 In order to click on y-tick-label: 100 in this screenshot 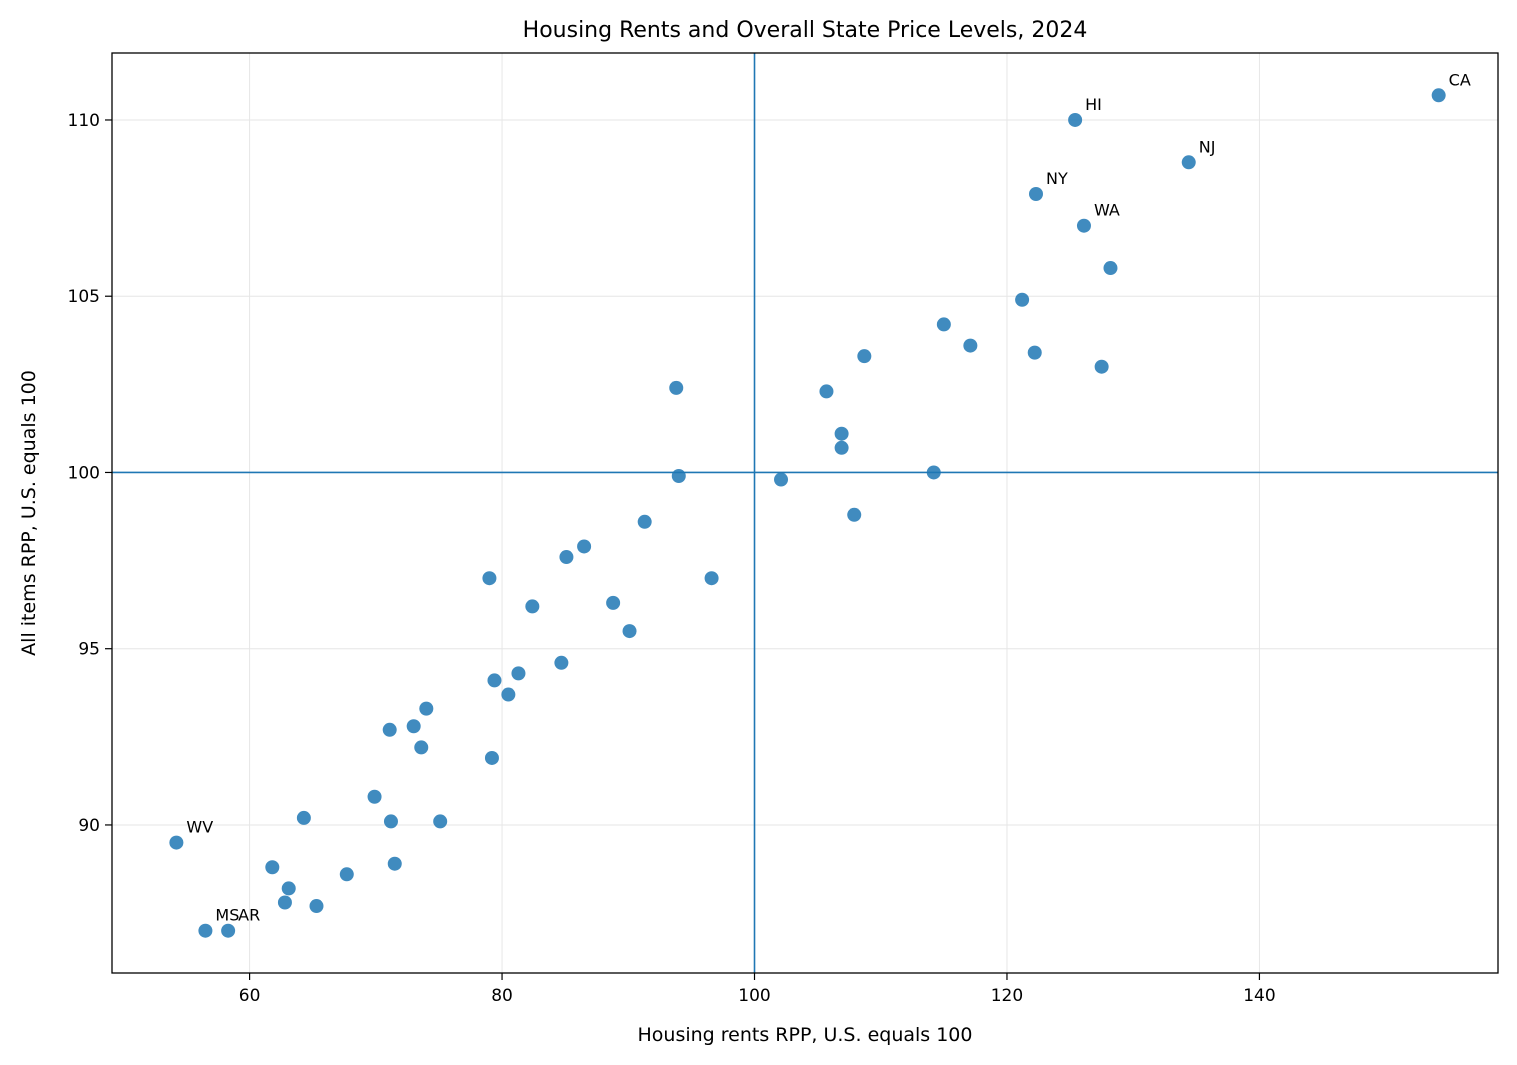, I will do `click(84, 473)`.